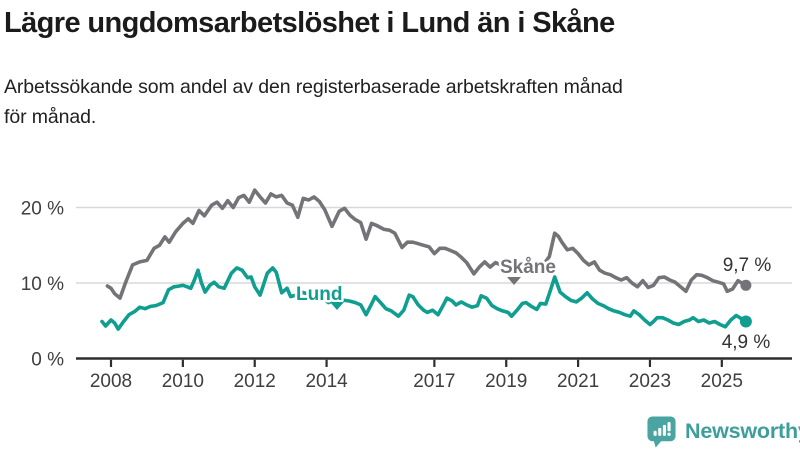  I want to click on y-tick-label: 20 %, so click(42, 209).